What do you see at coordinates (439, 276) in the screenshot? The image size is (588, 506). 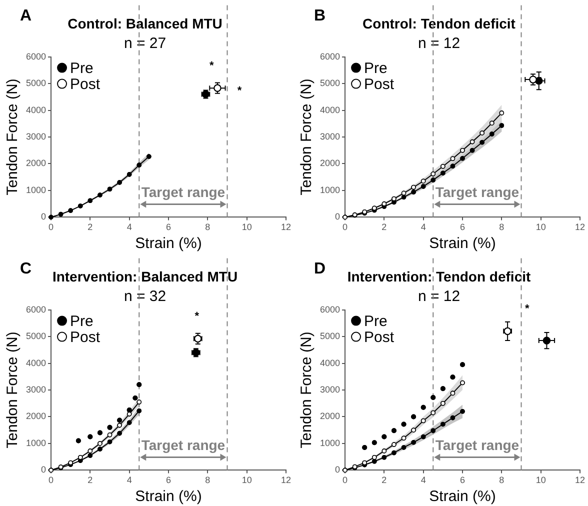 I see `chart-title: Intervention: Tendon deficit` at bounding box center [439, 276].